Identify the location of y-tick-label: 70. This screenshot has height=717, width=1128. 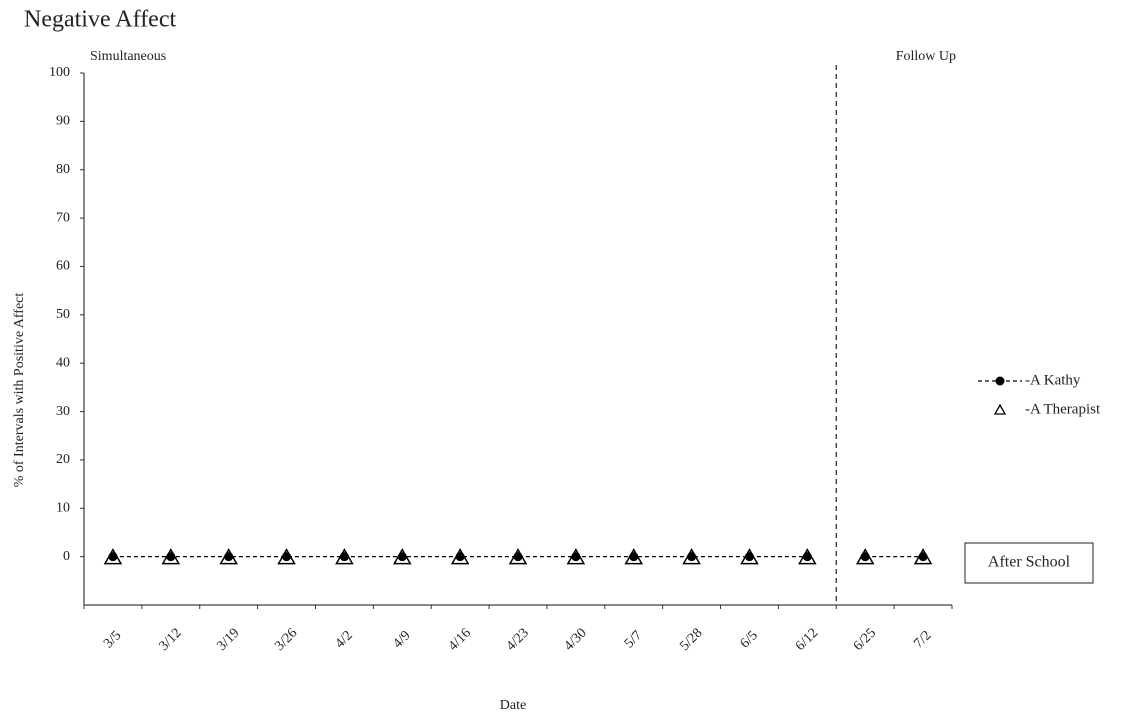
(63, 217).